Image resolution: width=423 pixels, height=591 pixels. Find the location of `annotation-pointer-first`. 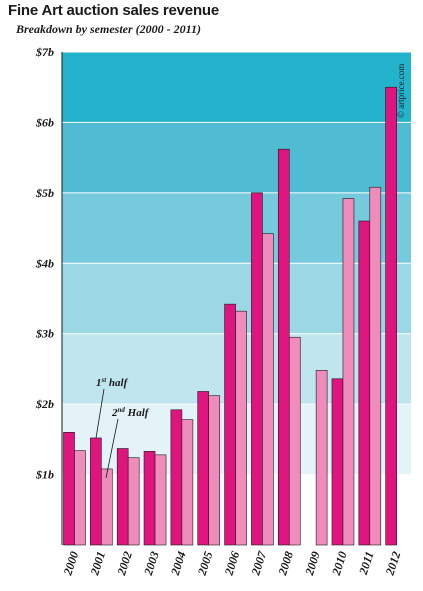

annotation-pointer-first is located at coordinates (100, 413).